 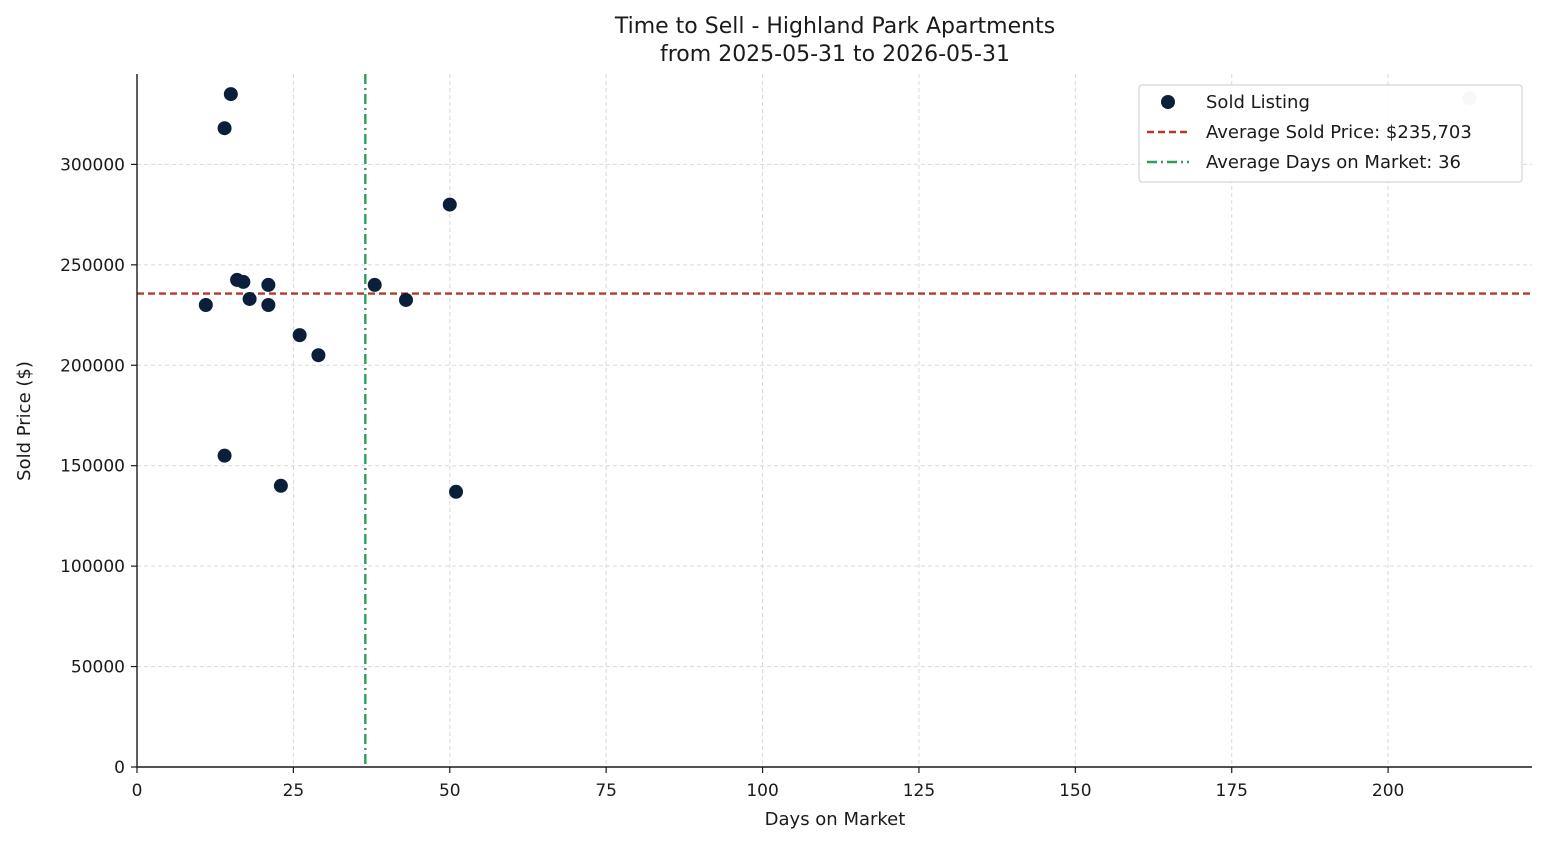 I want to click on x-tick-label: 50, so click(x=450, y=791).